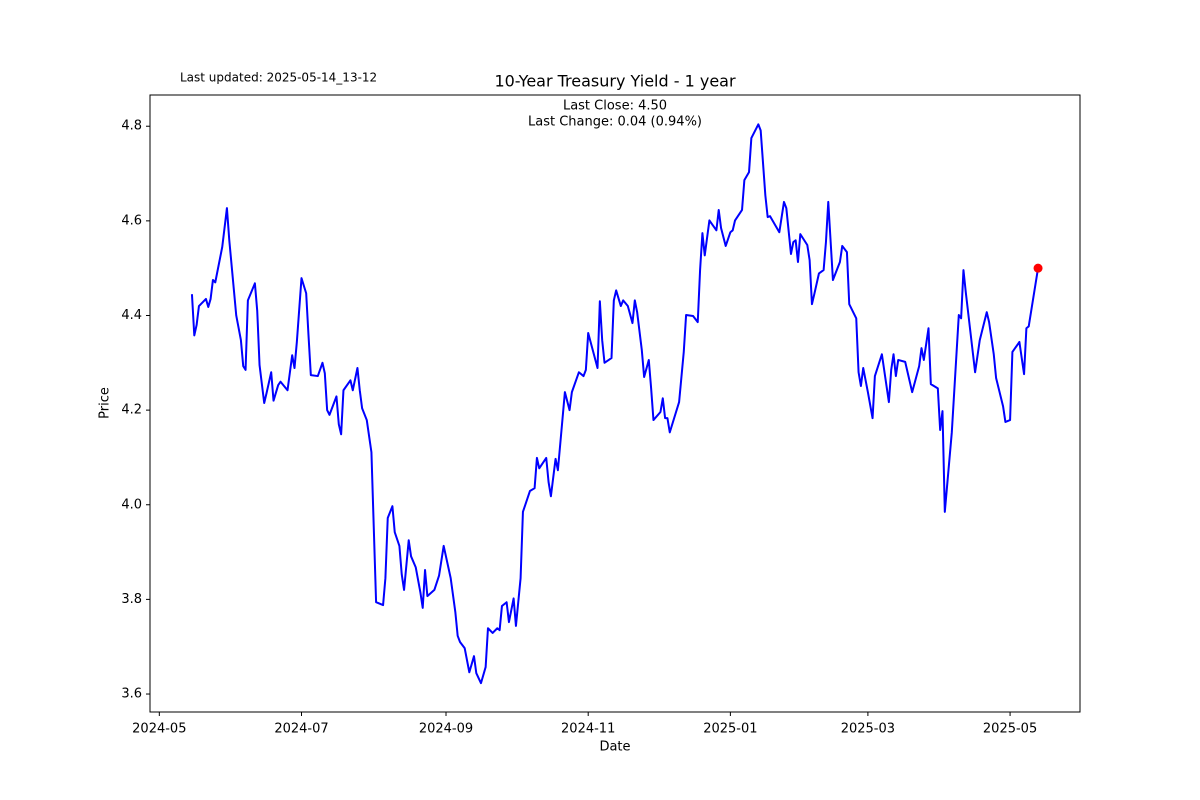 The height and width of the screenshot is (800, 1200). What do you see at coordinates (868, 729) in the screenshot?
I see `x-tick-label: 2025-03` at bounding box center [868, 729].